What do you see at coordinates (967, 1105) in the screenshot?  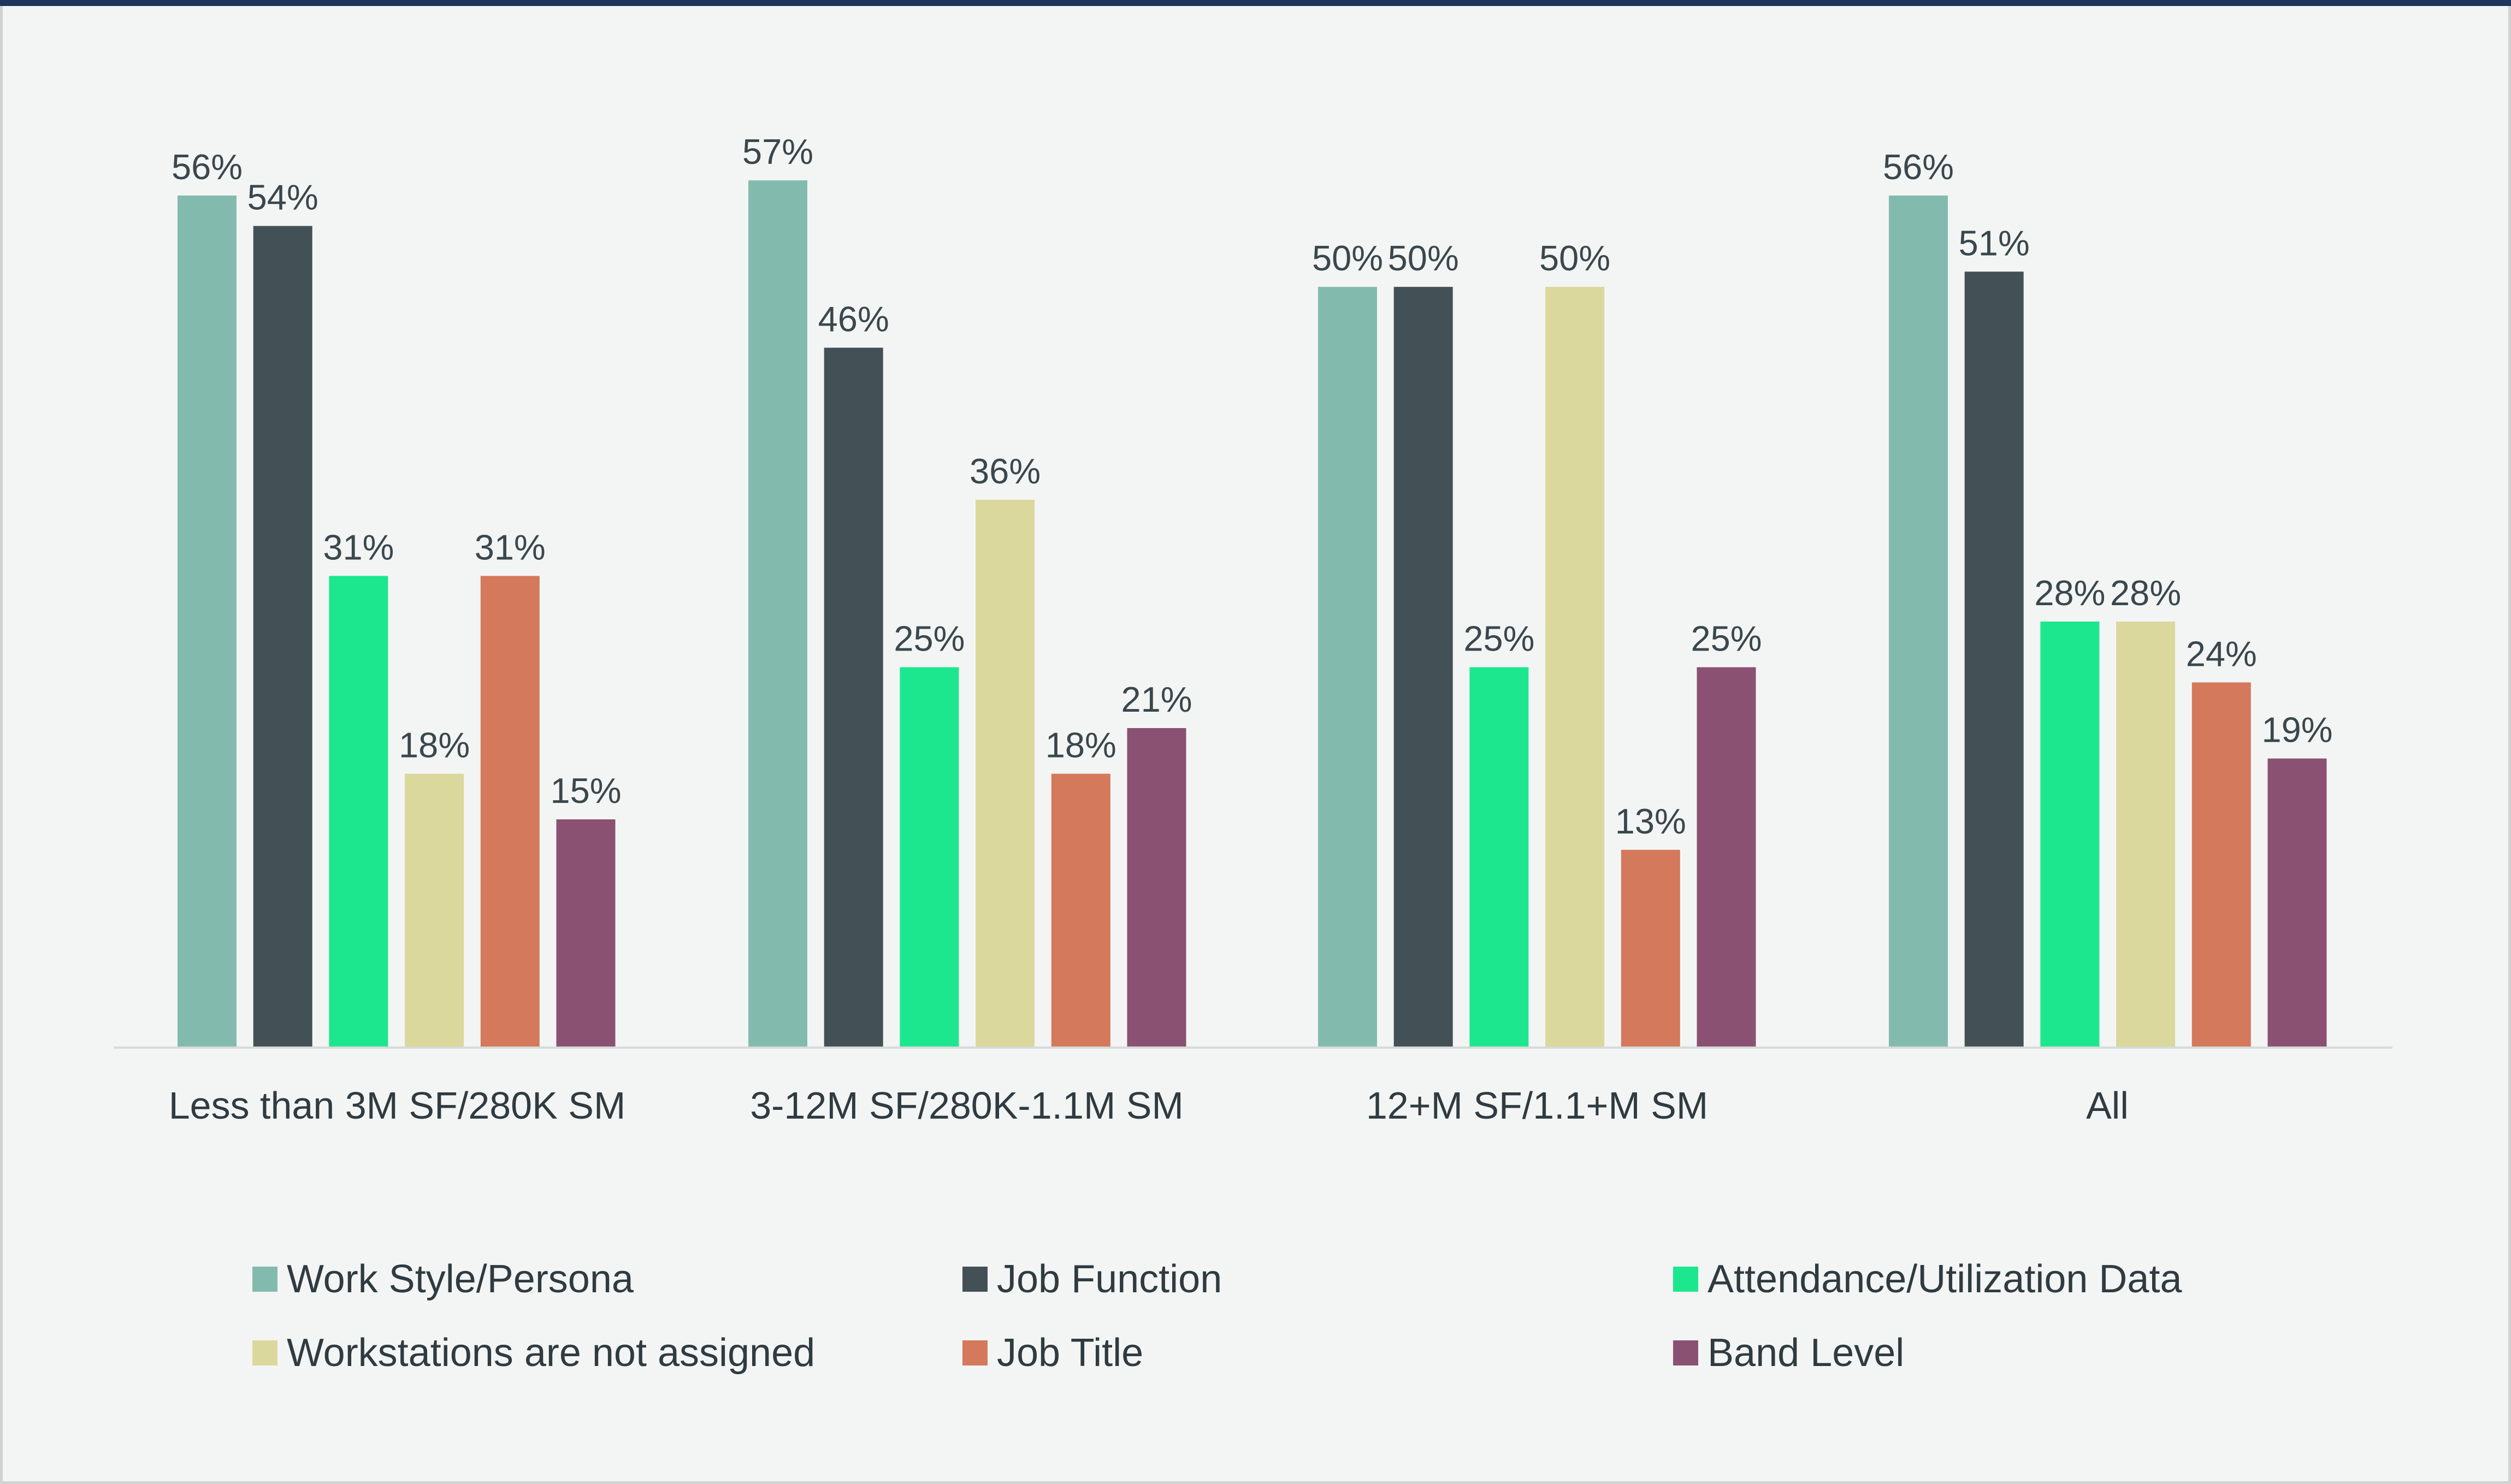 I see `category-label: 3-12M SF/280K-1.1M SM` at bounding box center [967, 1105].